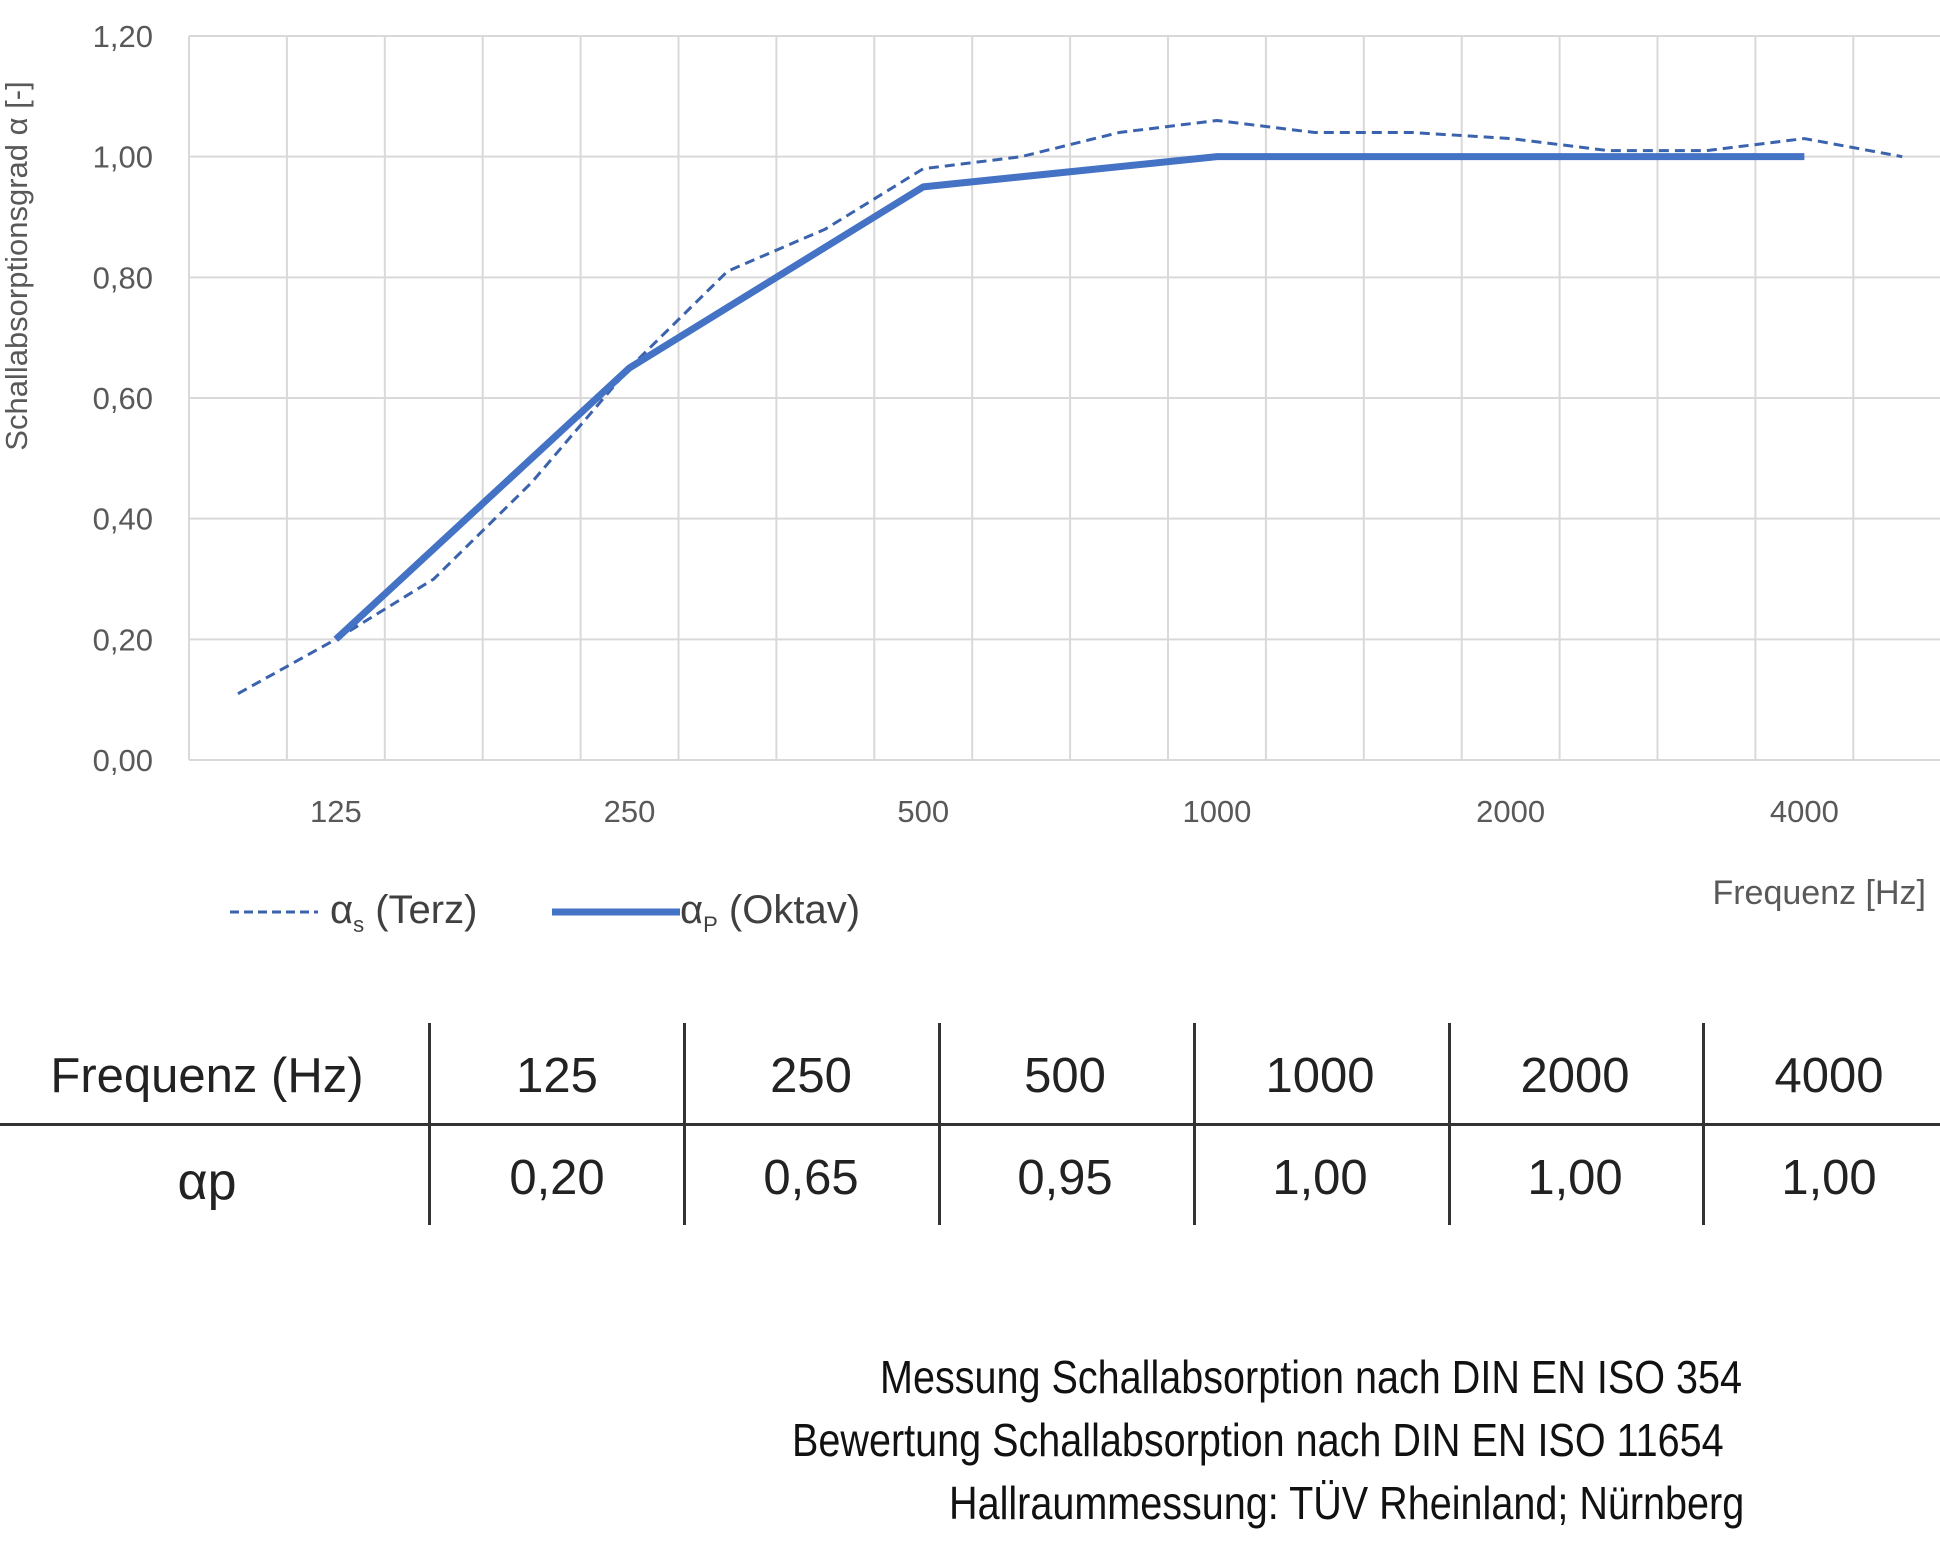 Image resolution: width=1940 pixels, height=1565 pixels. Describe the element at coordinates (123, 760) in the screenshot. I see `y-tick-label: 0,00` at that location.